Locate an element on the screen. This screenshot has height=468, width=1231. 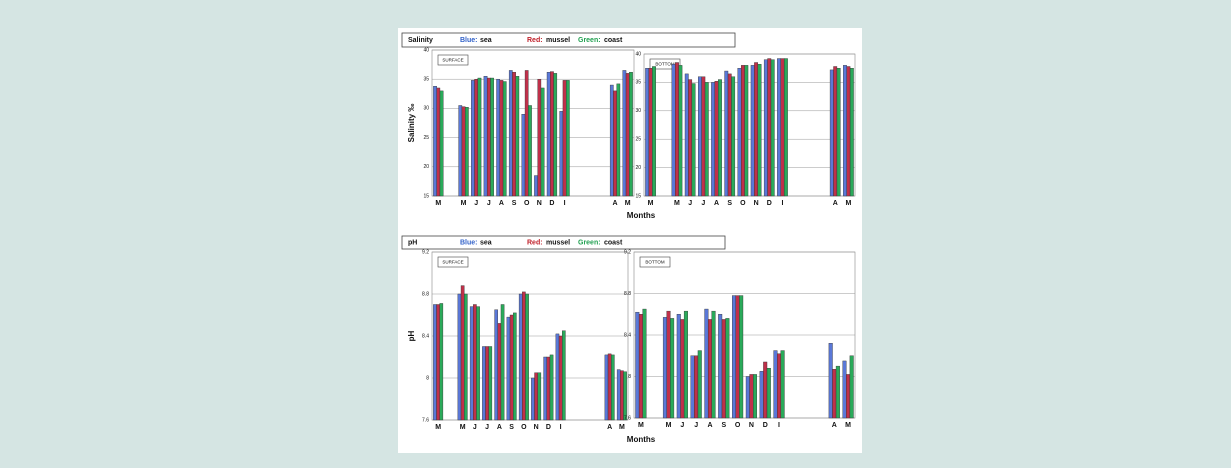
y-tick-label: 8.8 is located at coordinates (627, 294).